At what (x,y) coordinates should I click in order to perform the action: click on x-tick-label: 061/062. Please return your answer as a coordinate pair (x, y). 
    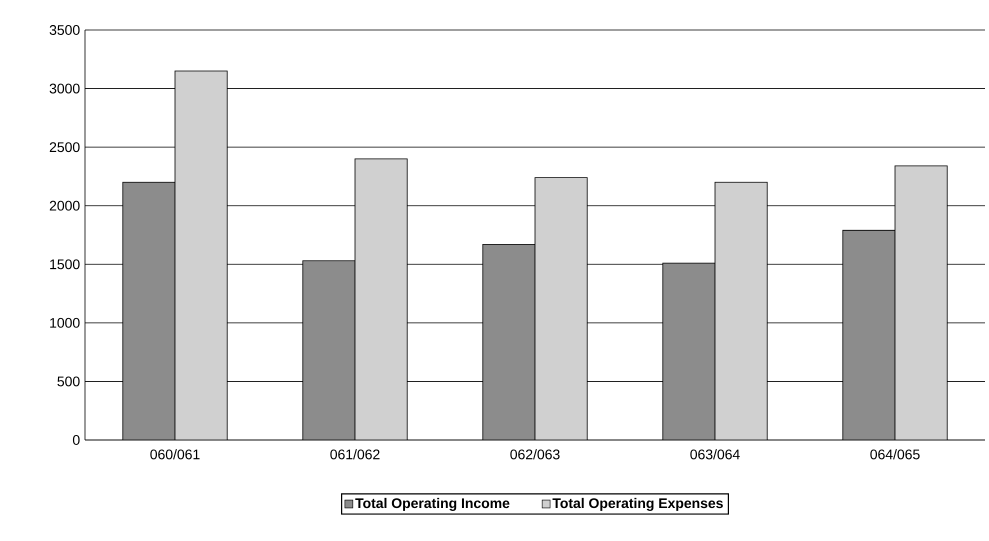
    Looking at the image, I should click on (355, 454).